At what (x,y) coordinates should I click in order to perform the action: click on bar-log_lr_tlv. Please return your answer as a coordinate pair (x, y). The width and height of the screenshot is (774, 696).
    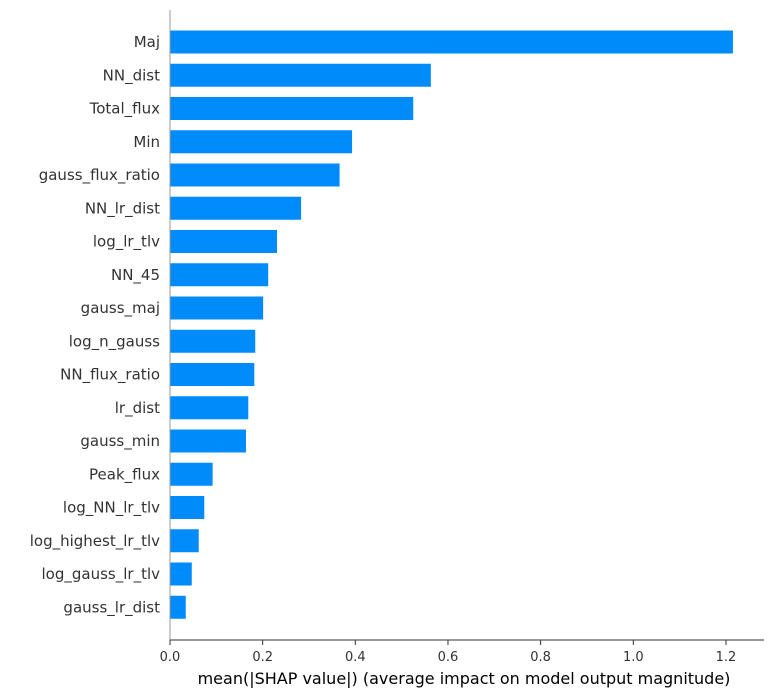
    Looking at the image, I should click on (224, 241).